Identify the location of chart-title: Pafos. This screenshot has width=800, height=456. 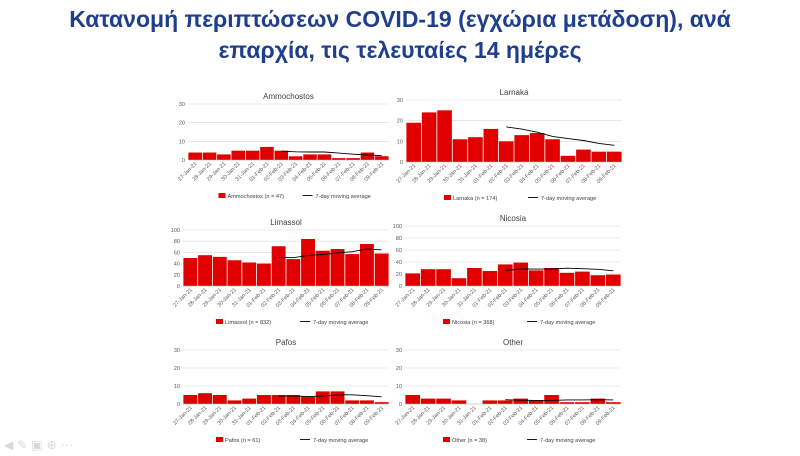
(286, 342).